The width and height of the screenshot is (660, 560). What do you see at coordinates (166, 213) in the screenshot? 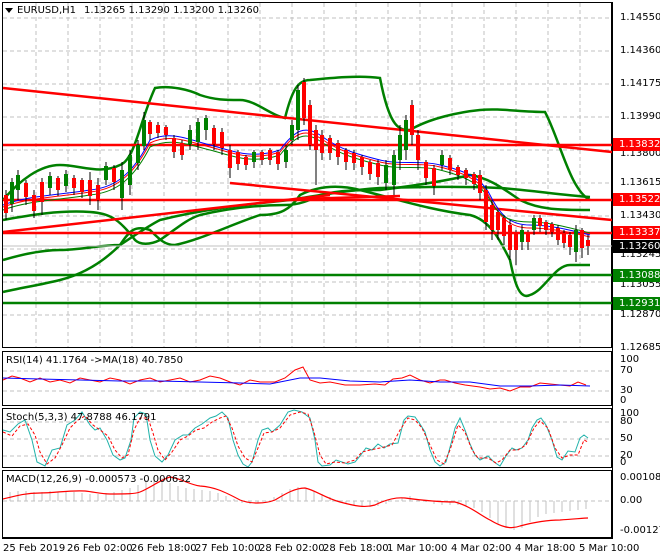
I see `ascending-line` at bounding box center [166, 213].